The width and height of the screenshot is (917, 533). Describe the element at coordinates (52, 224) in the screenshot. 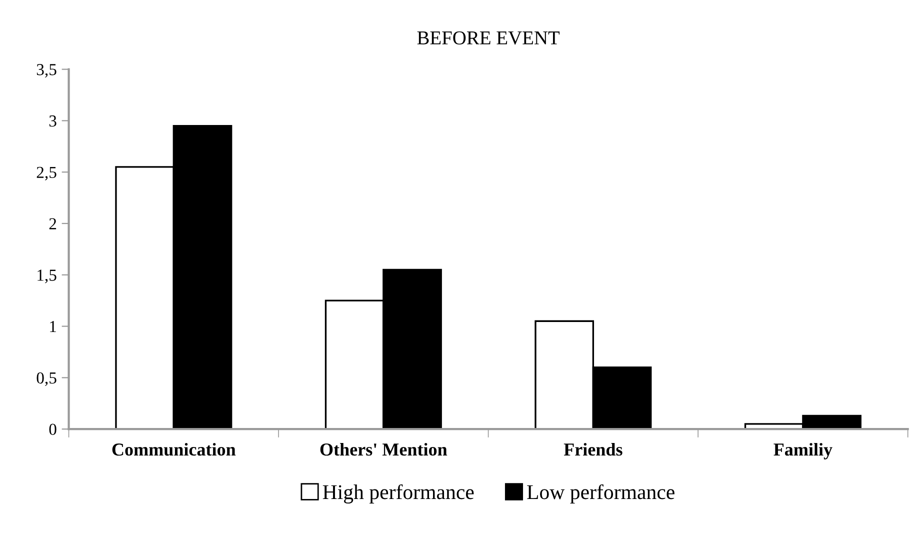

I see `y-tick-label: 2` at that location.